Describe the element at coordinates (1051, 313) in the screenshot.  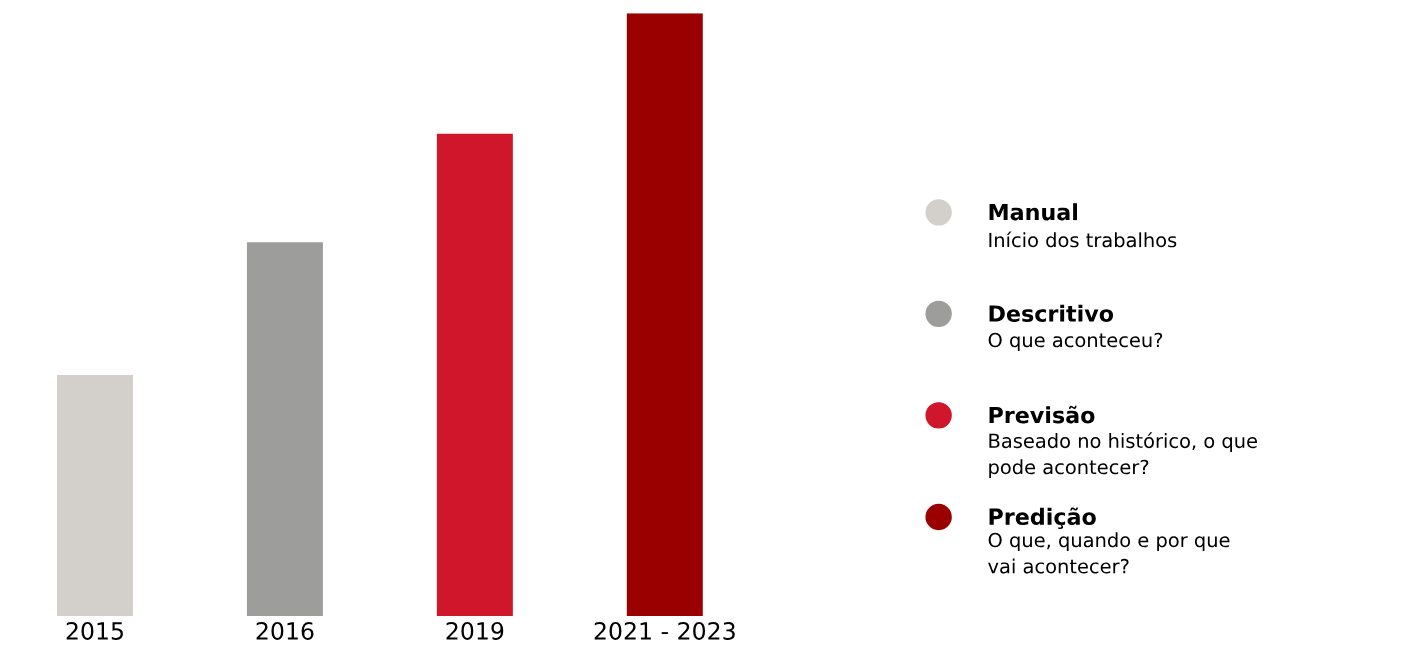
I see `legend-label: Descritivo` at that location.